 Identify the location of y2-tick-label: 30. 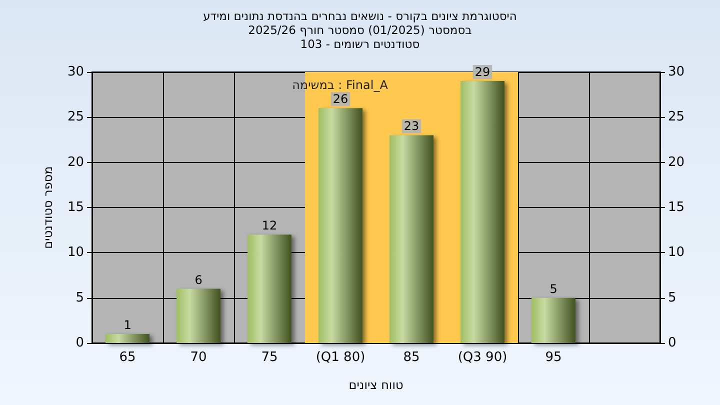
(676, 72).